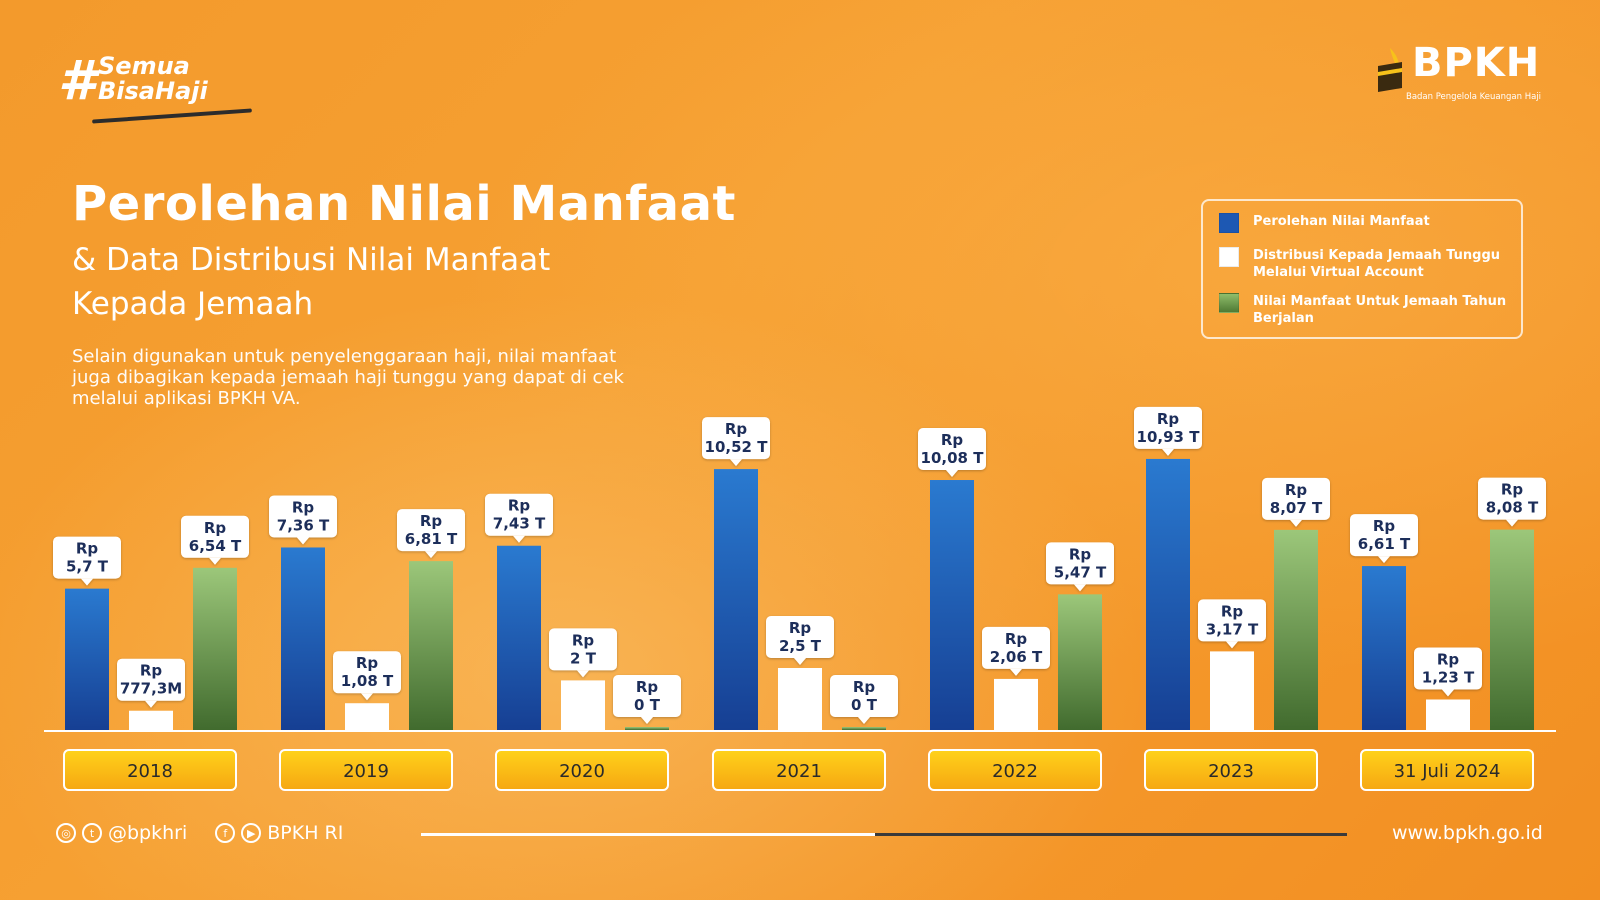 The width and height of the screenshot is (1600, 900). I want to click on data-label: Rp1,23 T, so click(1448, 672).